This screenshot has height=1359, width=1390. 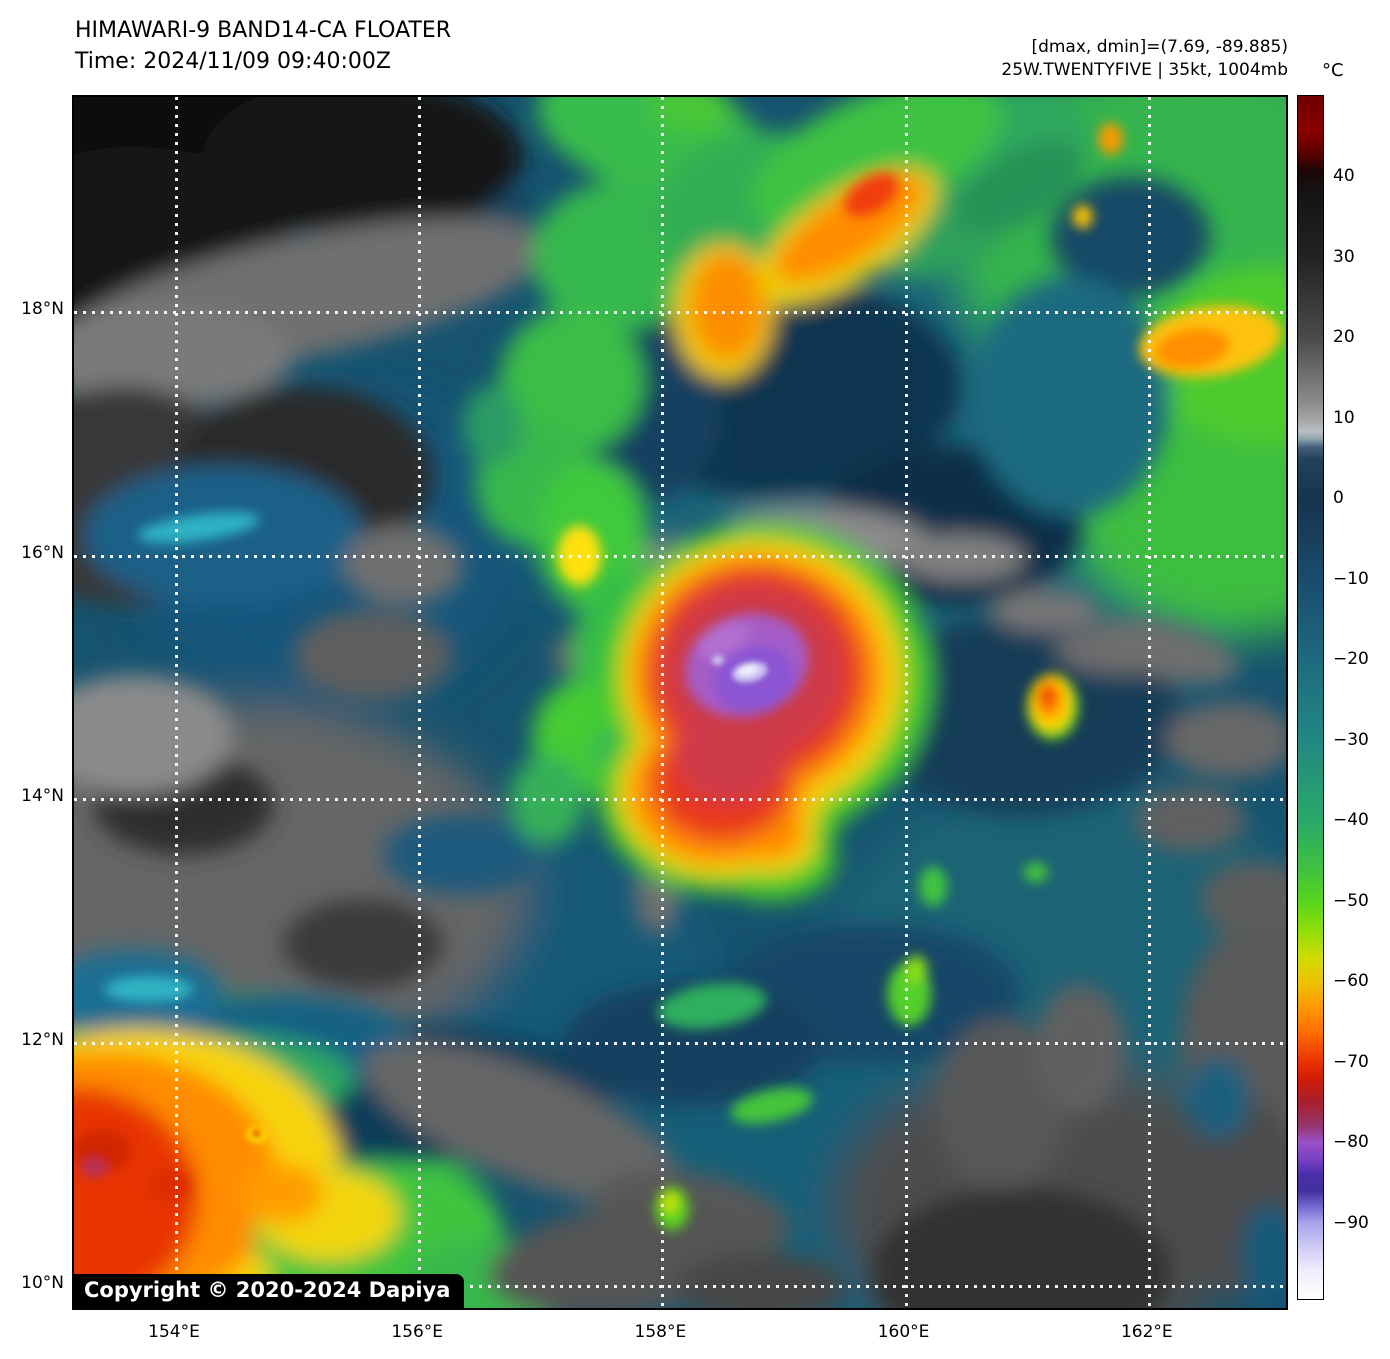 I want to click on y-tick-label: 16°N, so click(x=42, y=552).